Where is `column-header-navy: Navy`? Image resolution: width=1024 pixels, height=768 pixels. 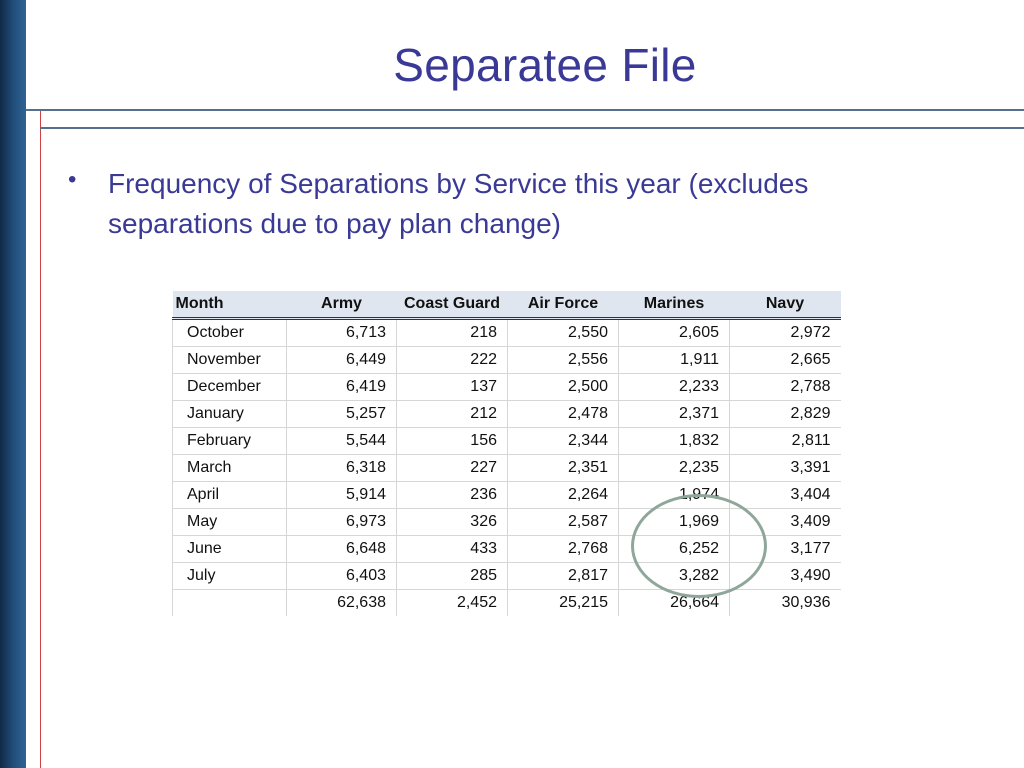
column-header-navy: Navy is located at coordinates (785, 305).